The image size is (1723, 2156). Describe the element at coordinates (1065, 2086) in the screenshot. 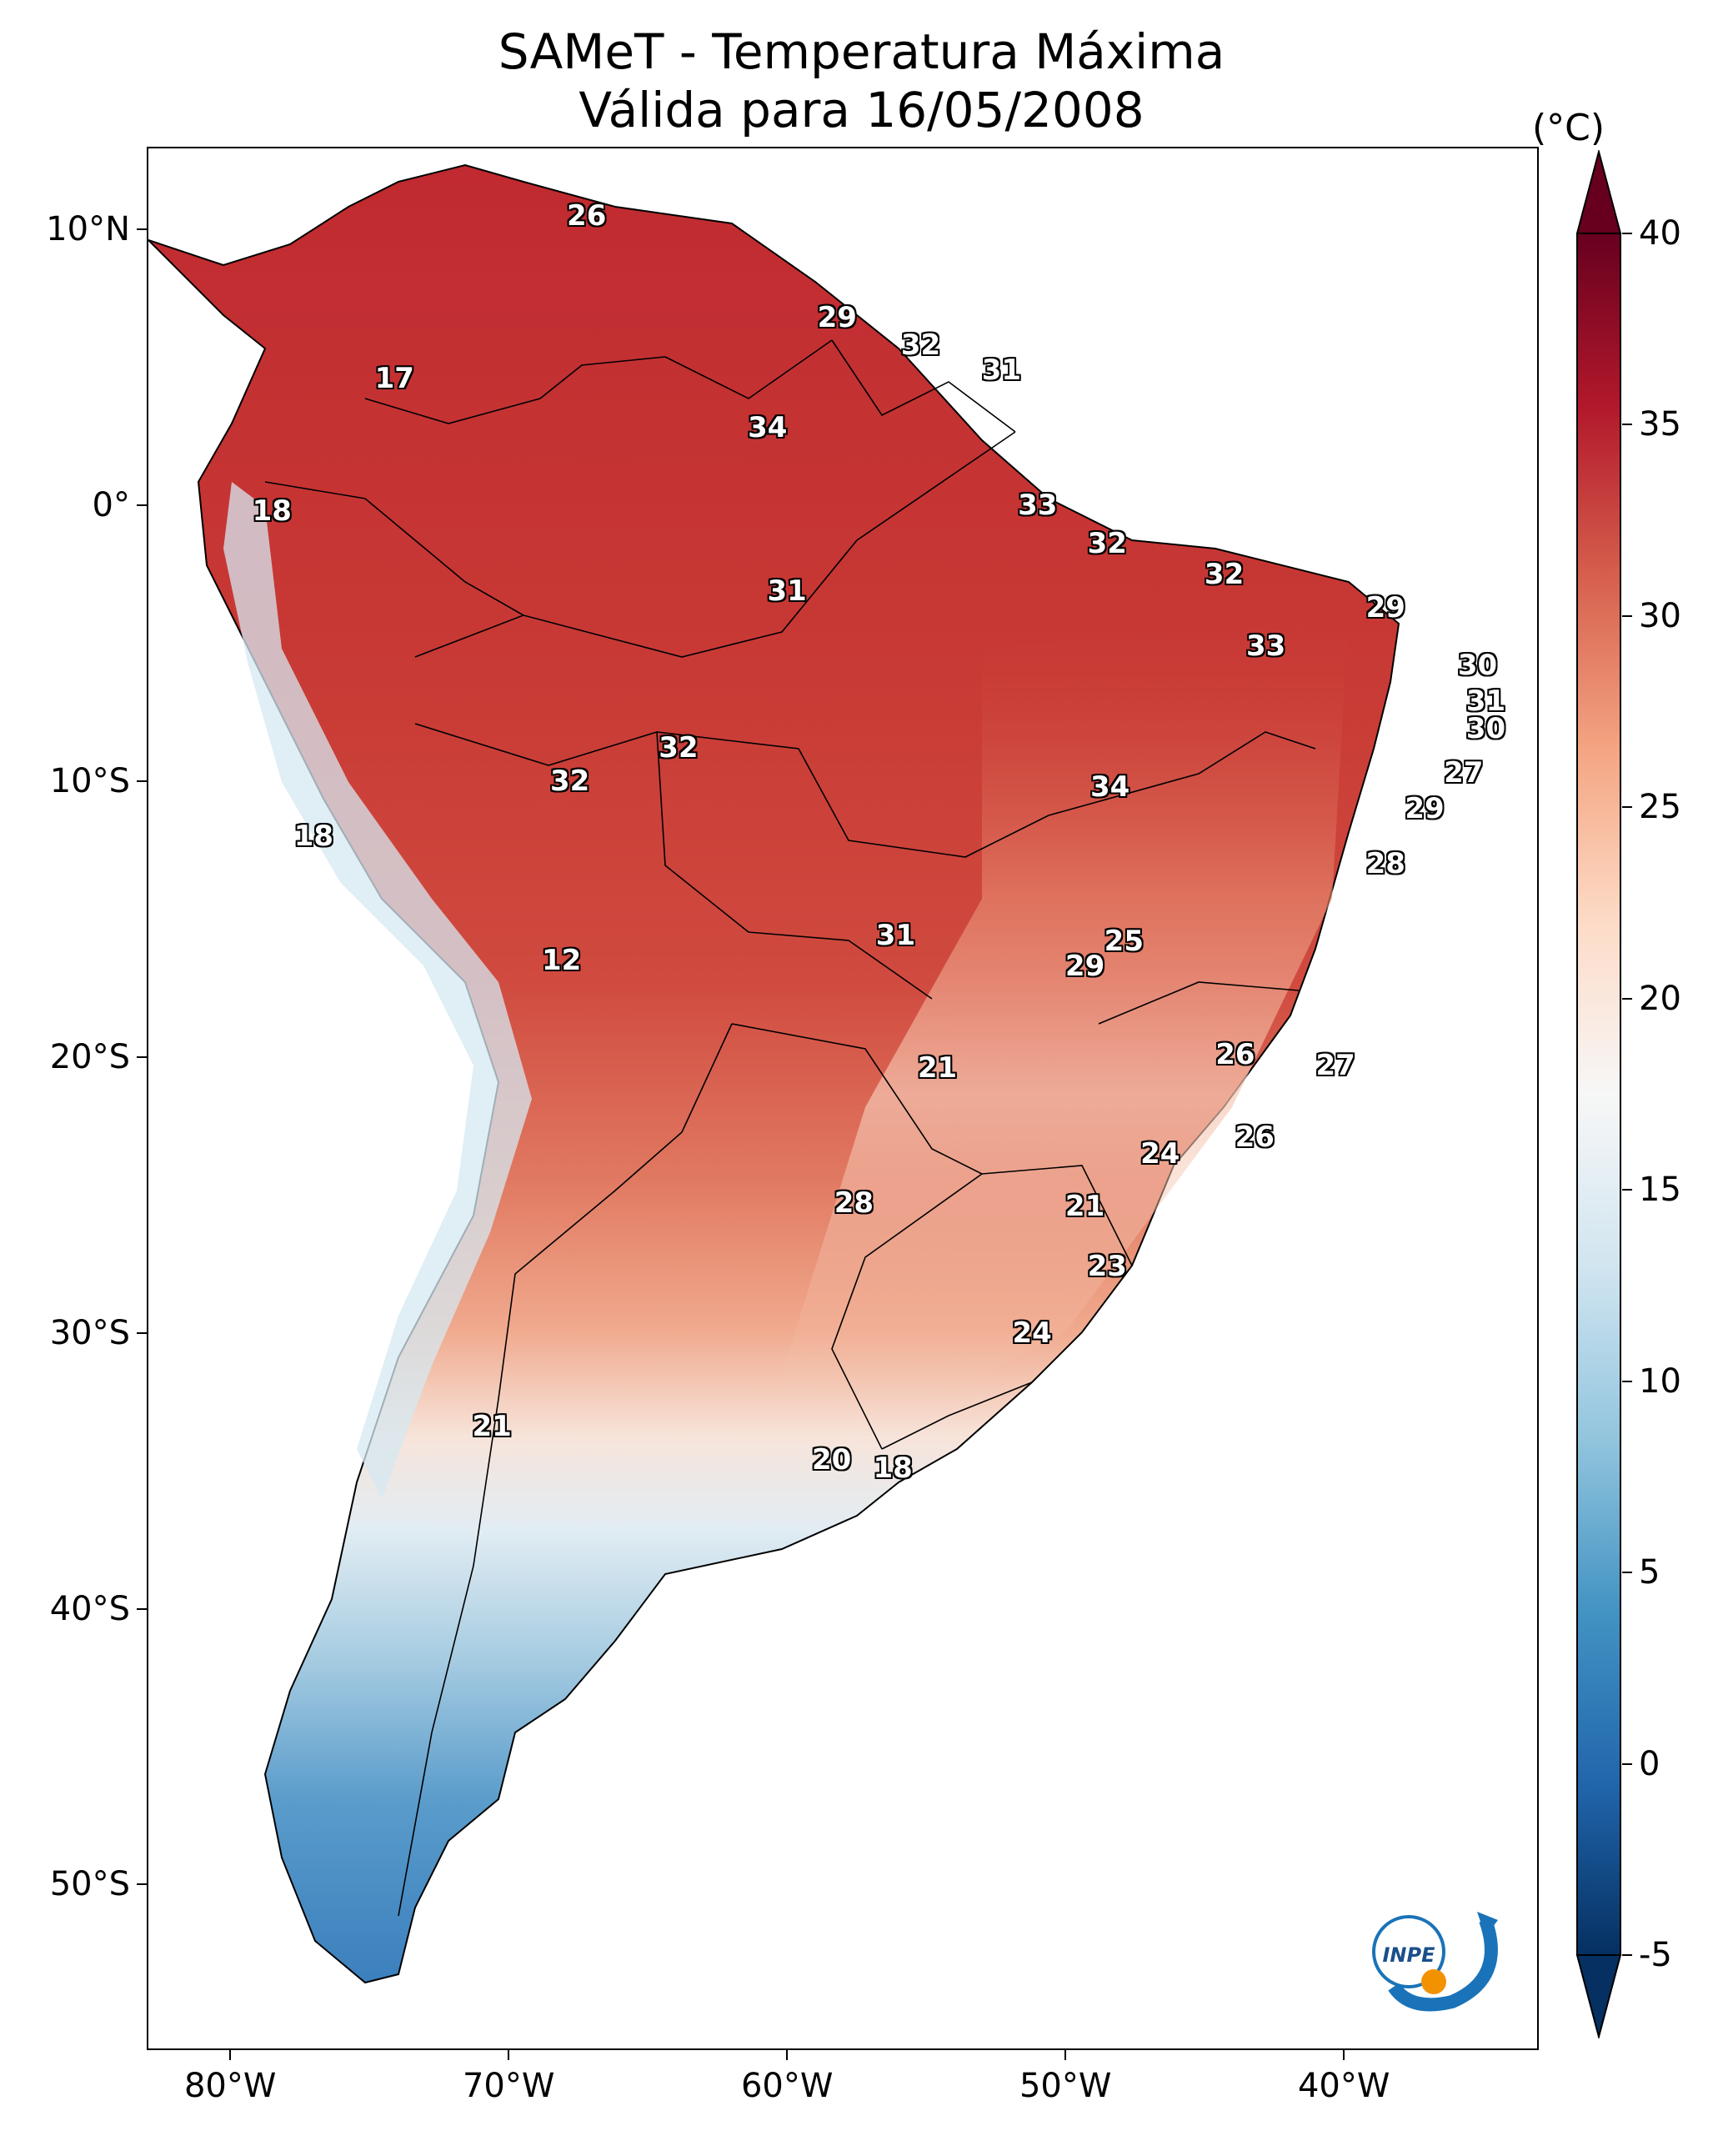

I see `x-tick-label: 50°W` at that location.